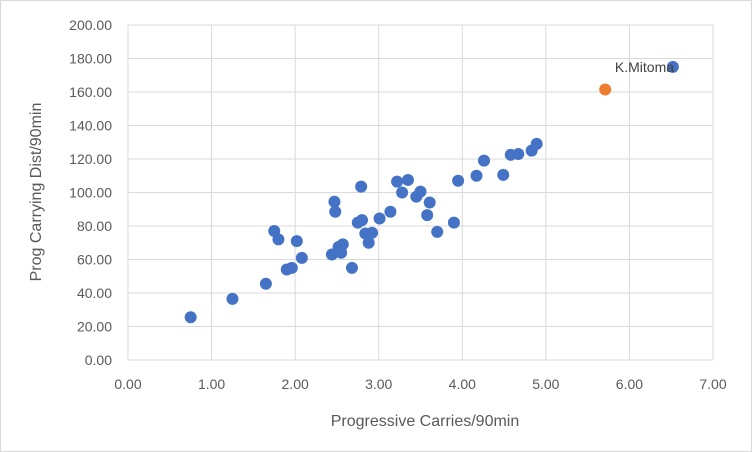  What do you see at coordinates (90, 59) in the screenshot?
I see `y-tick-label: 180.00` at bounding box center [90, 59].